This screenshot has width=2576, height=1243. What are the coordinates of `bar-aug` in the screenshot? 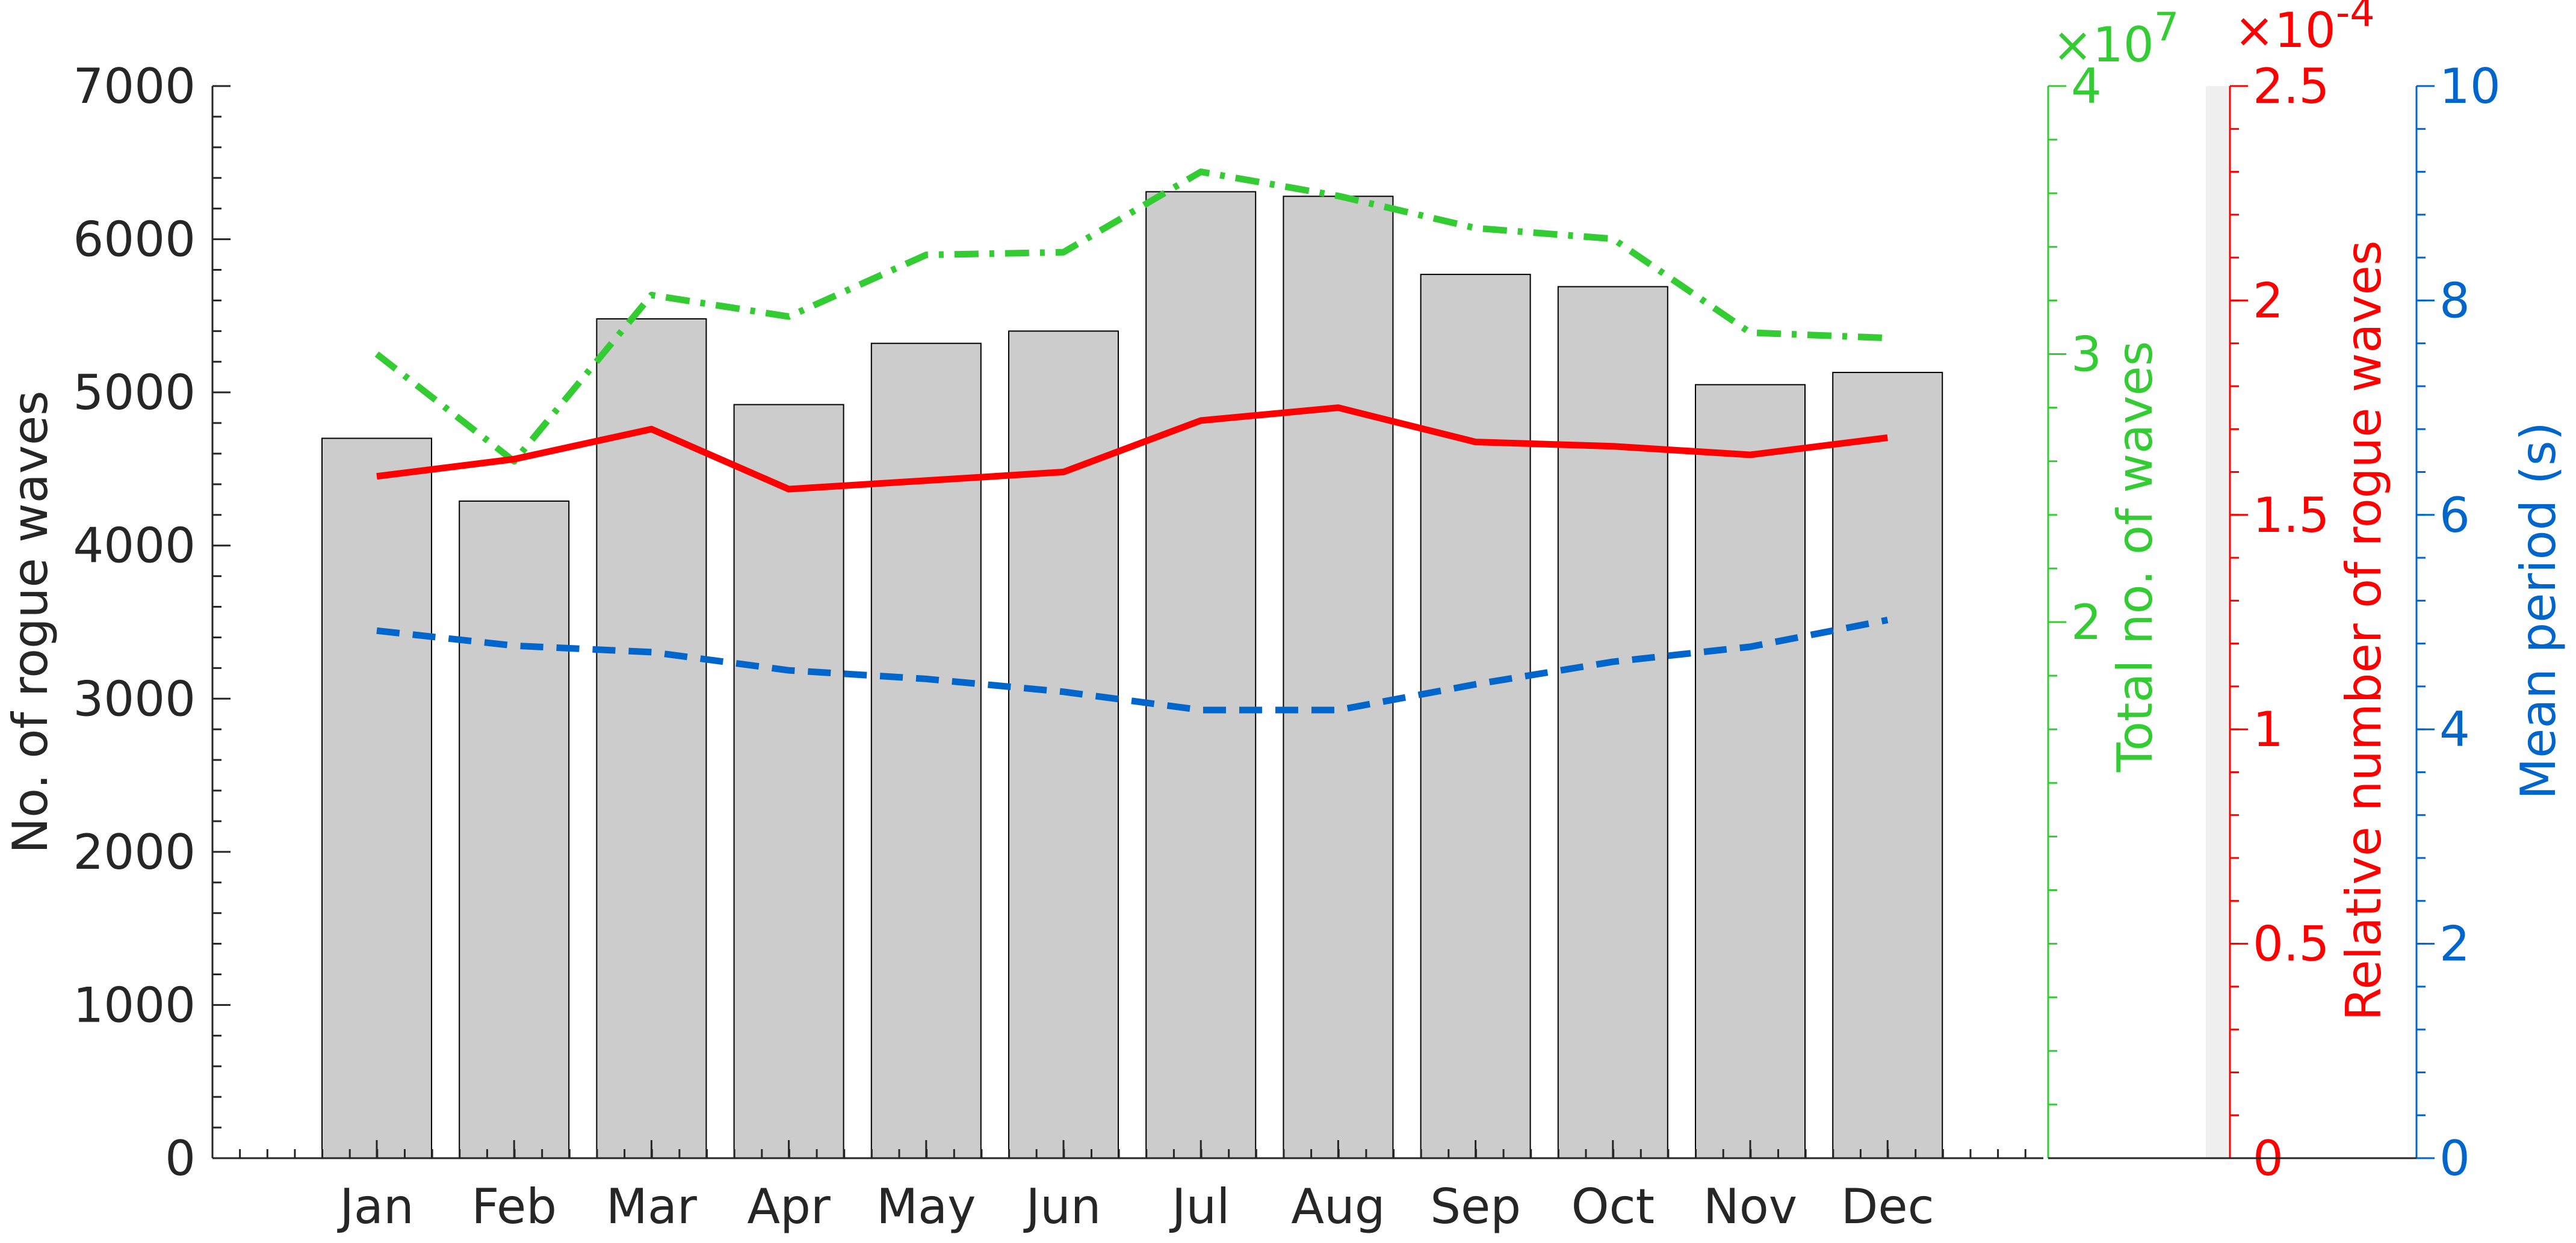 It's located at (1338, 677).